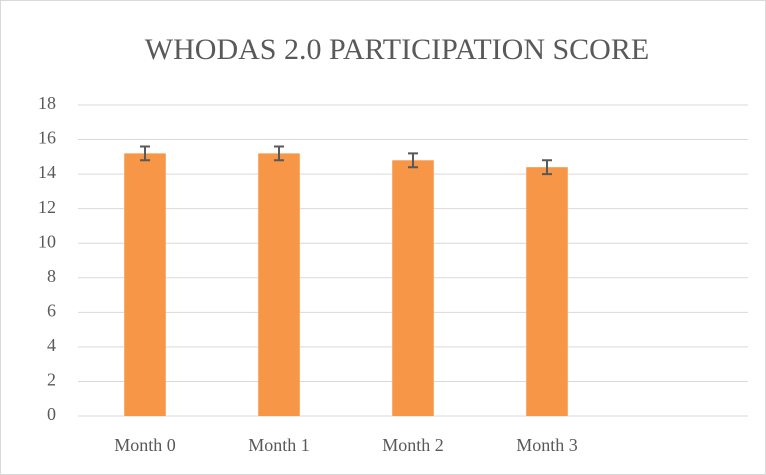 Image resolution: width=766 pixels, height=475 pixels. What do you see at coordinates (47, 207) in the screenshot?
I see `y-tick-label: 12` at bounding box center [47, 207].